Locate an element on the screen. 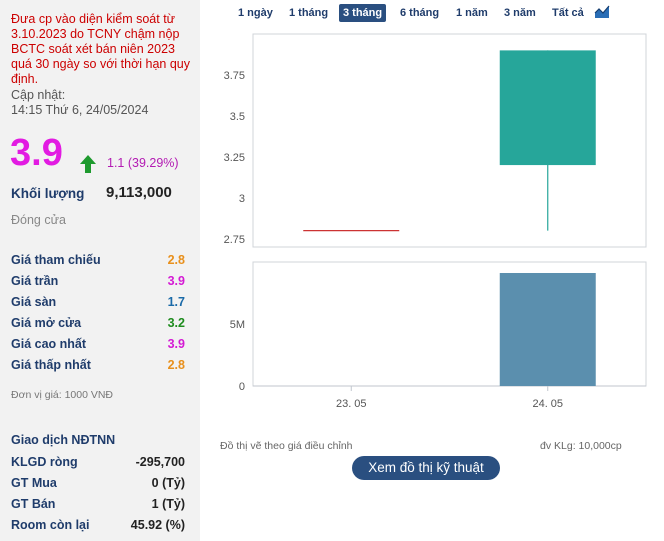 The height and width of the screenshot is (541, 664). updated-time: 14:15 Thứ 6, 24/05/2024 is located at coordinates (80, 110).